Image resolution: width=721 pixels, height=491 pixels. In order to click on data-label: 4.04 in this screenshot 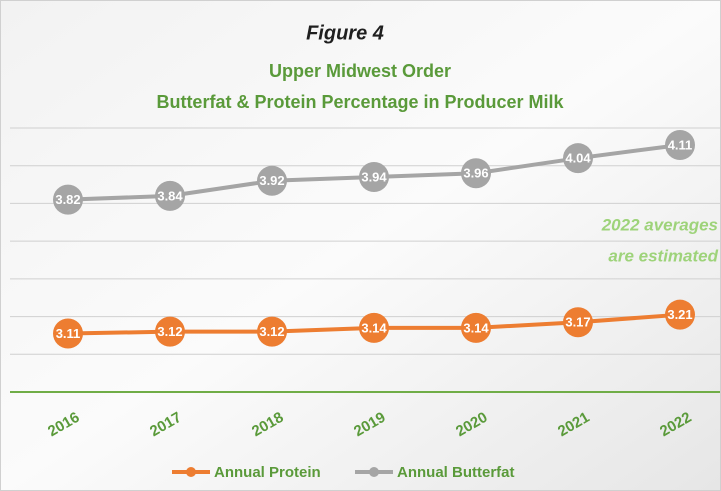, I will do `click(578, 158)`.